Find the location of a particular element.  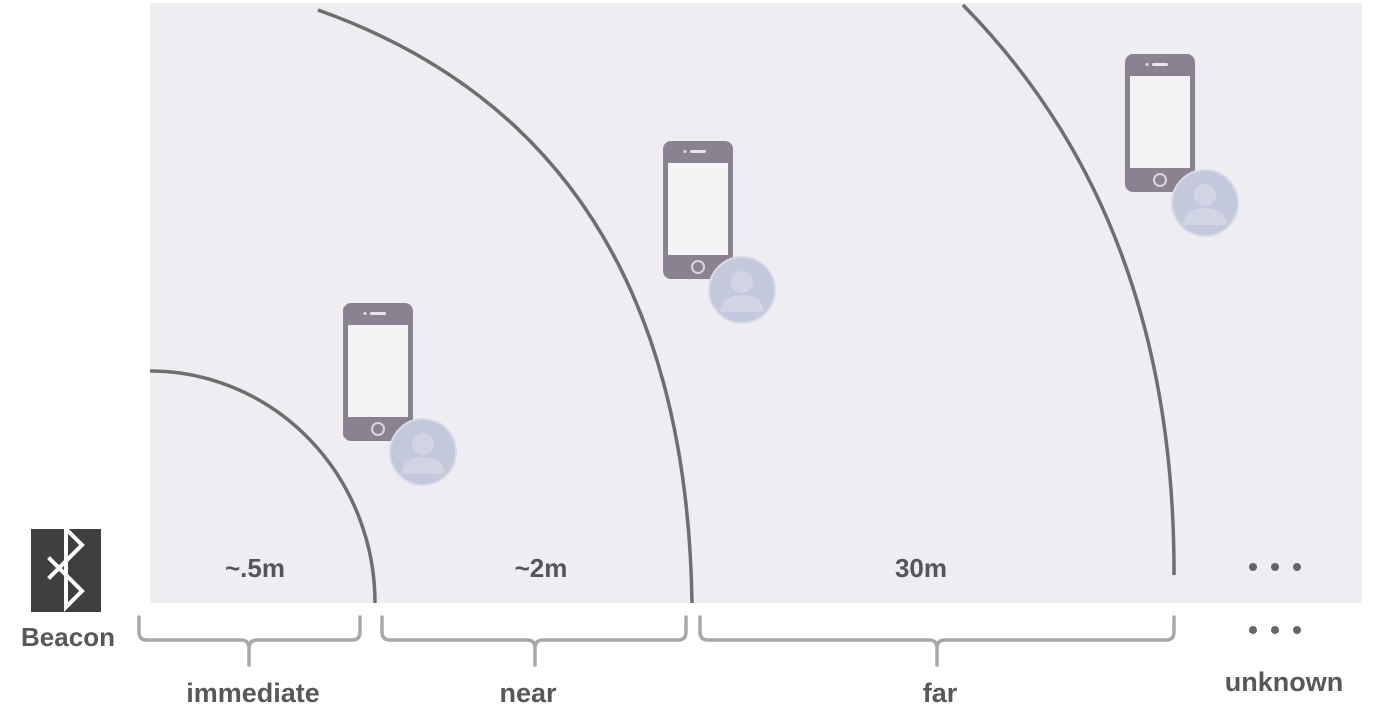

distance-label-immediate: ~.5m is located at coordinates (255, 568).